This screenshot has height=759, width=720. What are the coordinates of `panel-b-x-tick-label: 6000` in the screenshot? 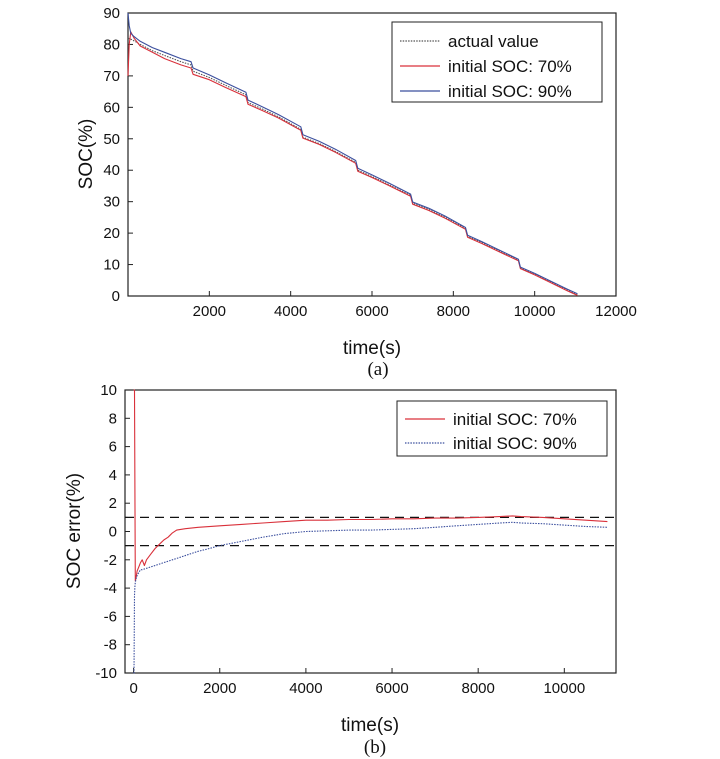 It's located at (391, 688).